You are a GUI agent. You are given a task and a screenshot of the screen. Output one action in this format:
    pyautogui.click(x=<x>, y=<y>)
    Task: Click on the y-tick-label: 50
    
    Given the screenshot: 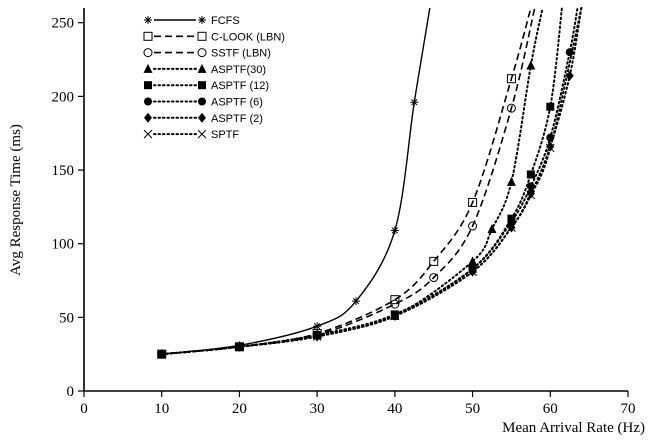 What is the action you would take?
    pyautogui.click(x=66, y=318)
    